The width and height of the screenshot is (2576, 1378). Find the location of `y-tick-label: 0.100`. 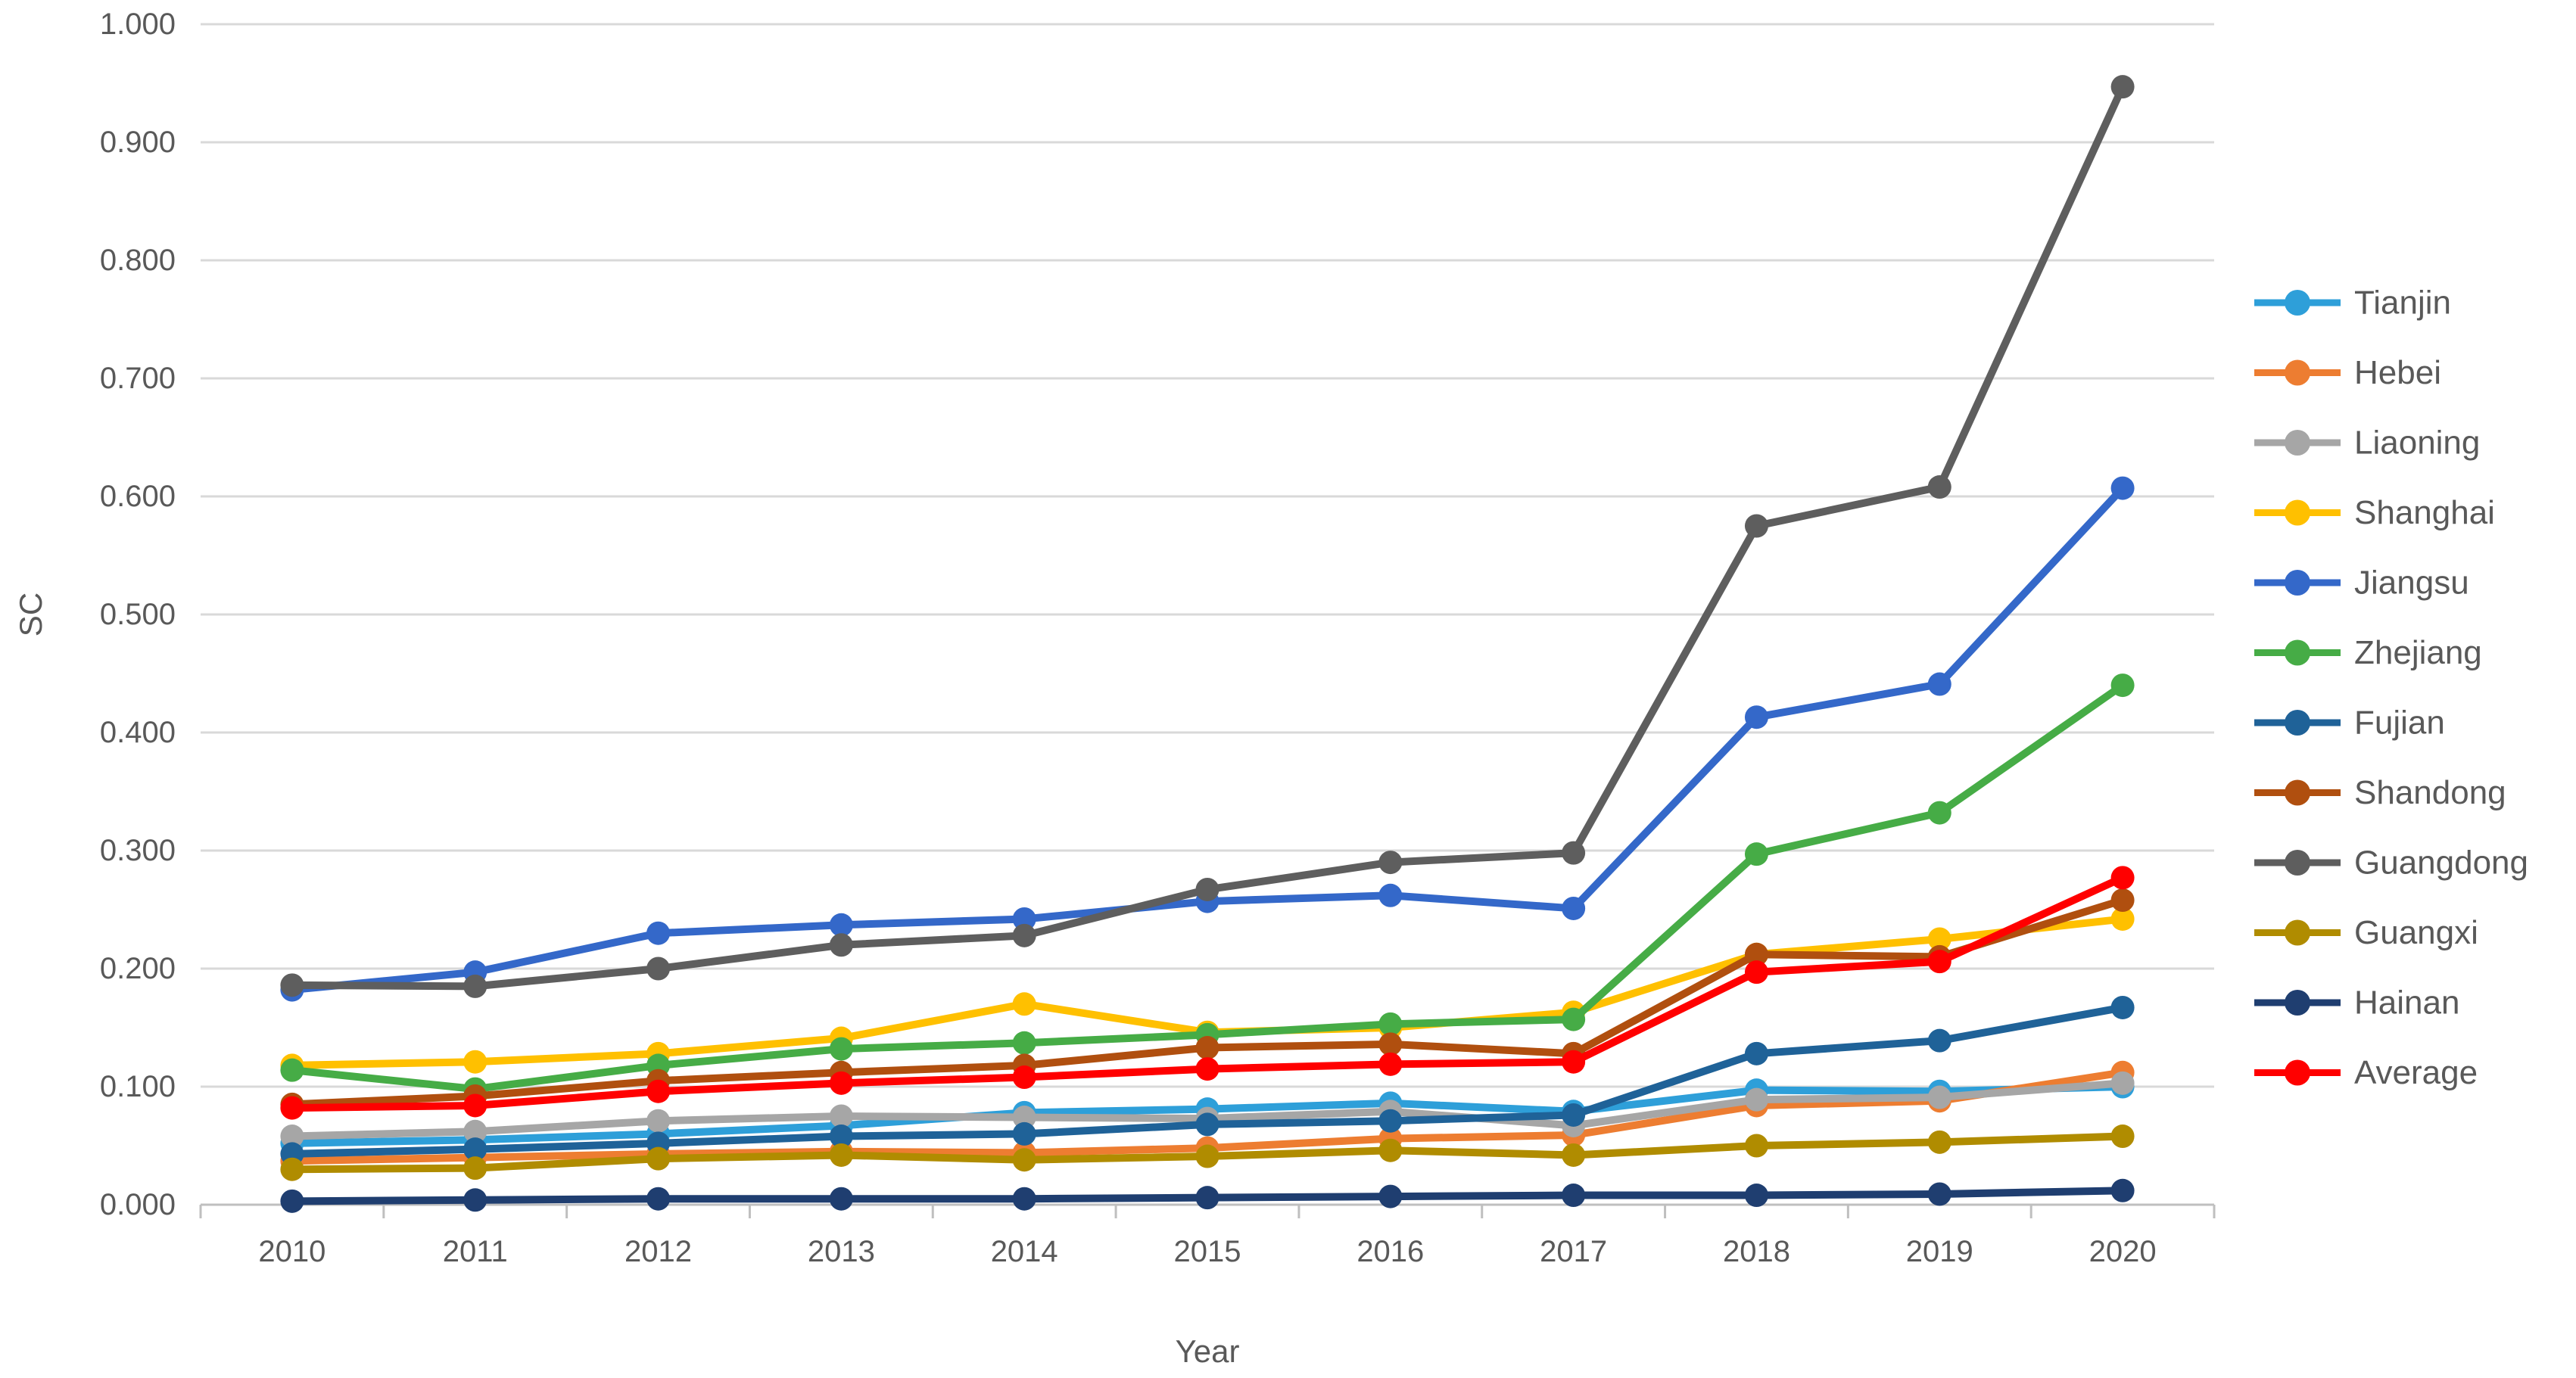

y-tick-label: 0.100 is located at coordinates (138, 1086).